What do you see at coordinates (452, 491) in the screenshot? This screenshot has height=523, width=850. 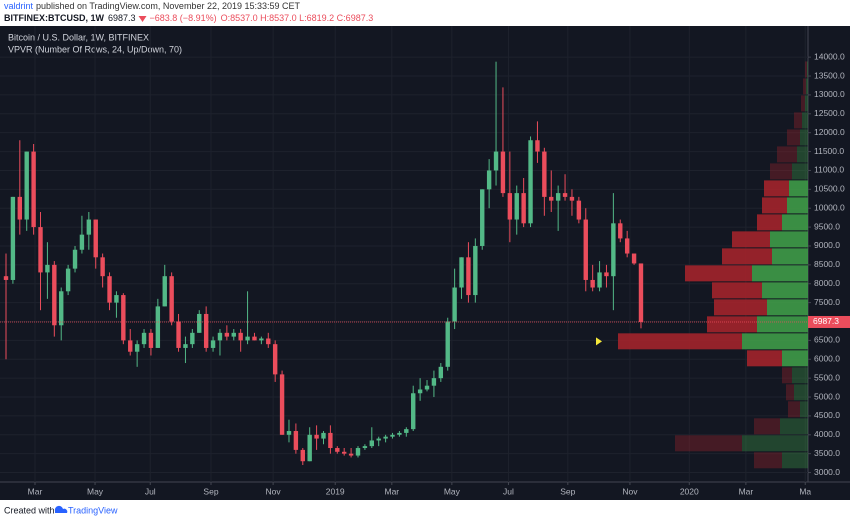 I see `x-tick-label: May` at bounding box center [452, 491].